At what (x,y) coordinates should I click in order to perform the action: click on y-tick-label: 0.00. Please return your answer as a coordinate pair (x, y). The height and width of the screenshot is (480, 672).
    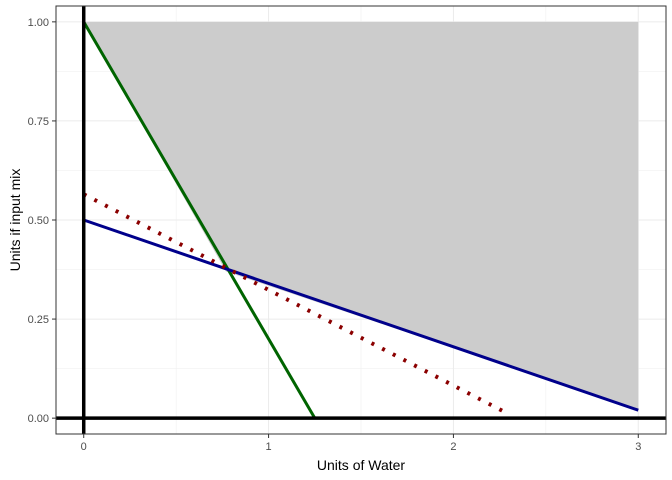
    Looking at the image, I should click on (38, 419).